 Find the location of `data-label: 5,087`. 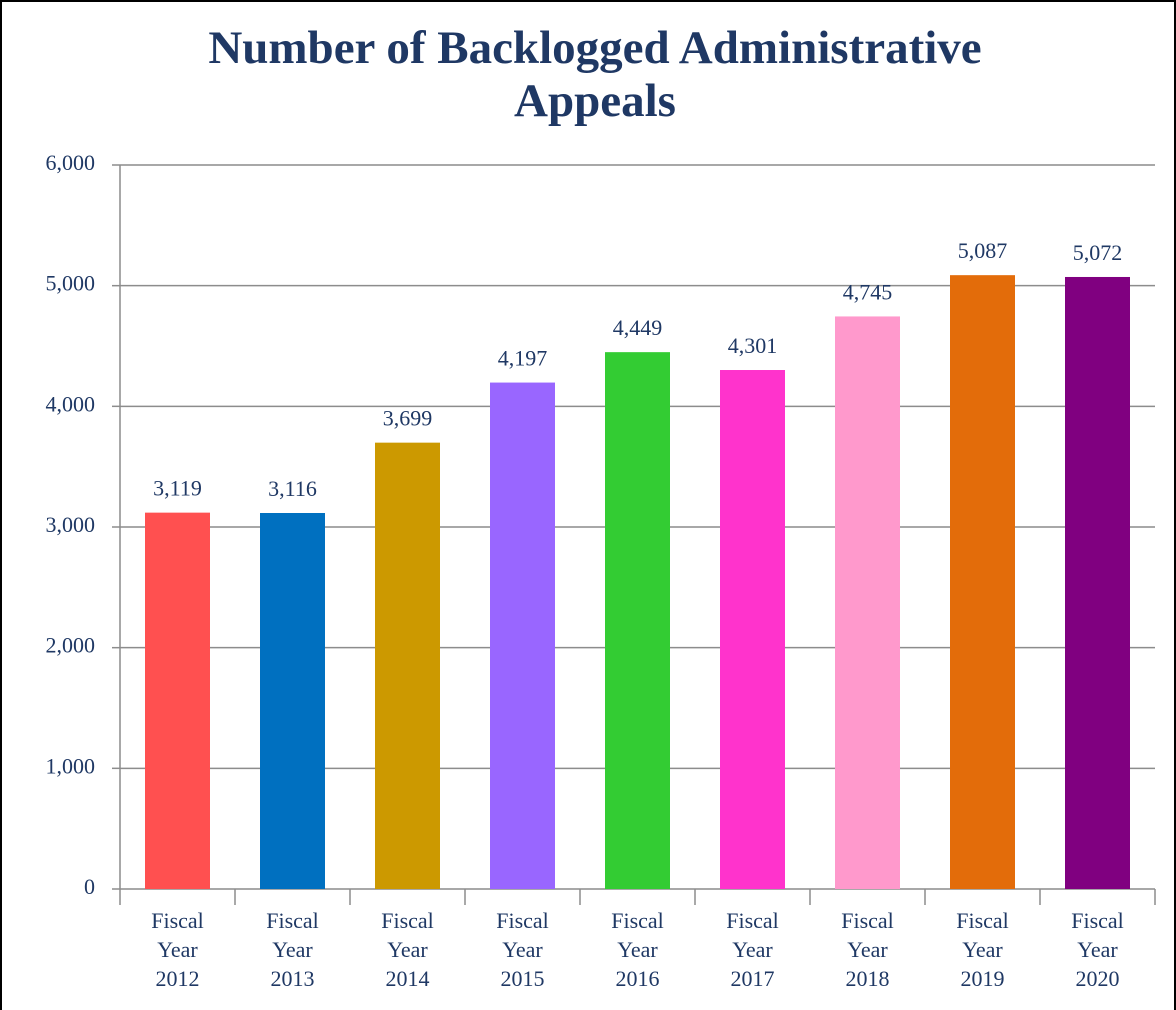

data-label: 5,087 is located at coordinates (983, 250).